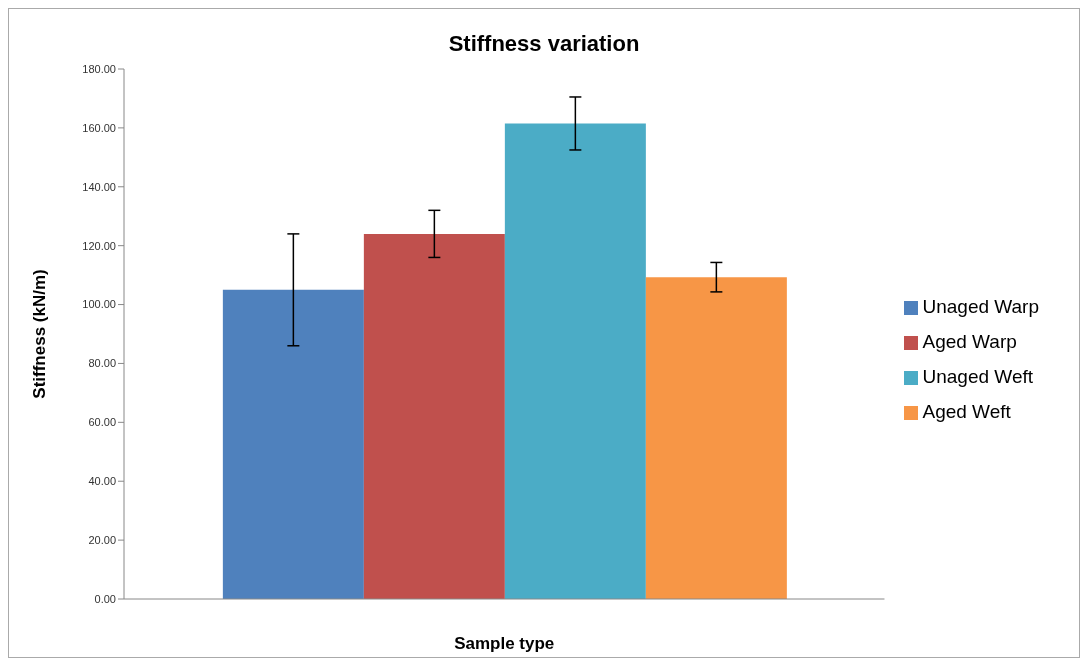 Image resolution: width=1088 pixels, height=668 pixels. Describe the element at coordinates (105, 598) in the screenshot. I see `y-tick-label: 0.00` at that location.